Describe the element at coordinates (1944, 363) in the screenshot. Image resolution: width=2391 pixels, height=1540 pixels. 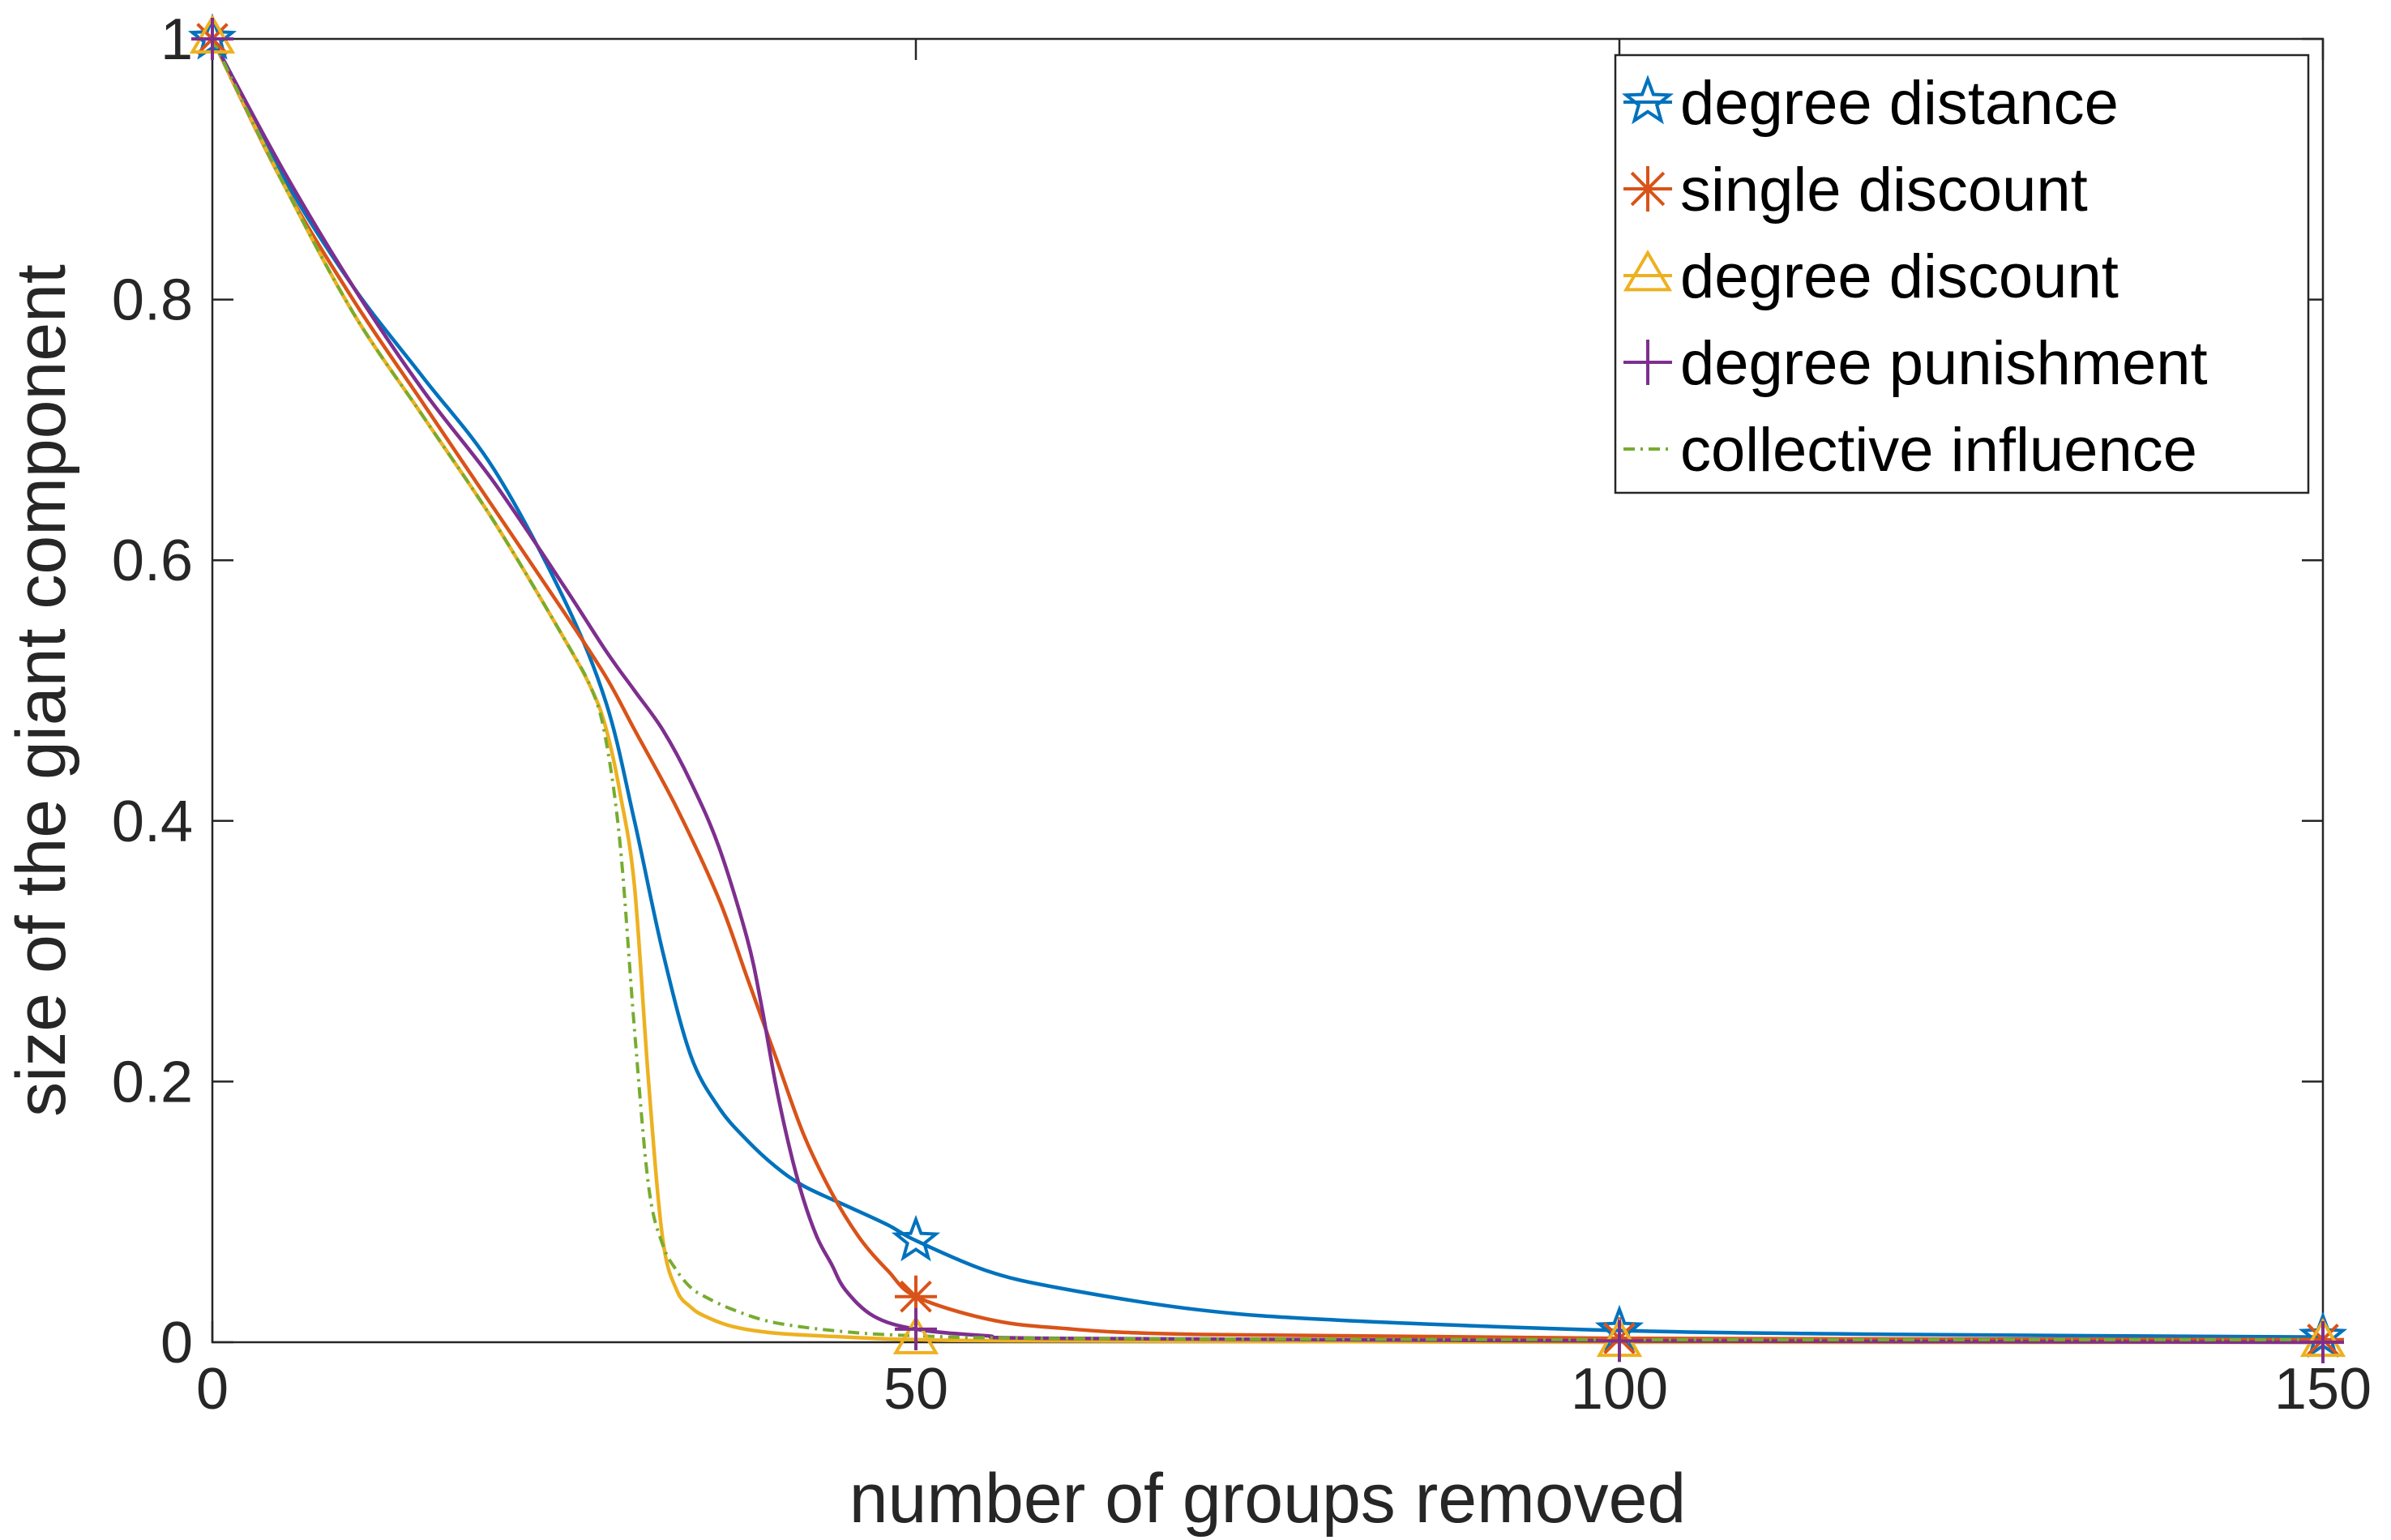
I see `legend-label-degree-punishment: degree punishment` at that location.